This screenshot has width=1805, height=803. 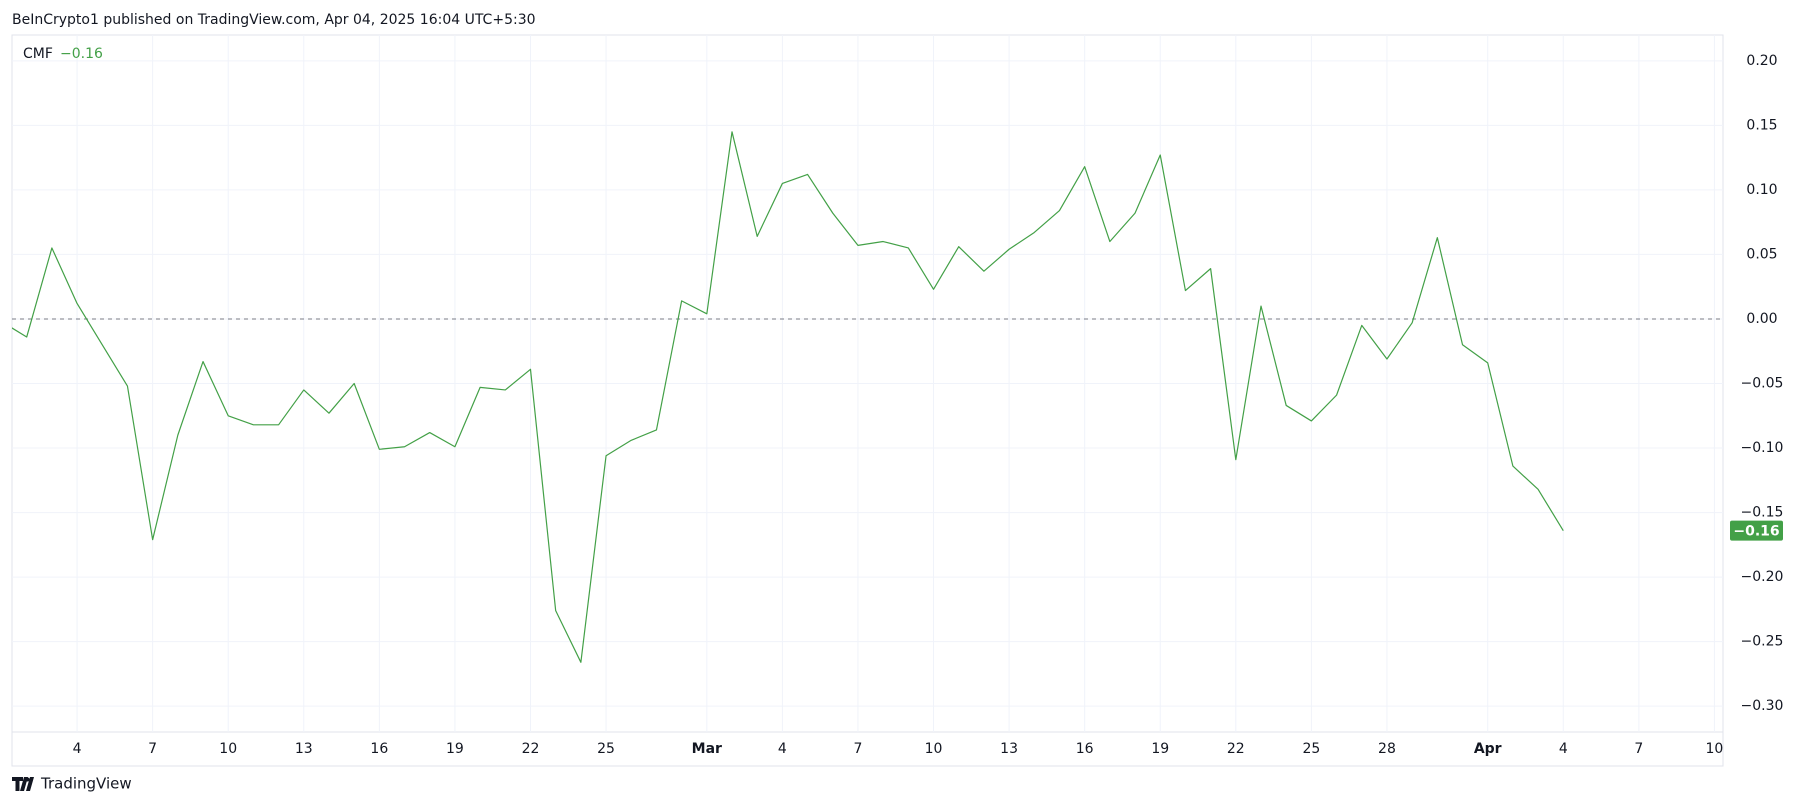 I want to click on x-tick-label: 28, so click(x=1387, y=749).